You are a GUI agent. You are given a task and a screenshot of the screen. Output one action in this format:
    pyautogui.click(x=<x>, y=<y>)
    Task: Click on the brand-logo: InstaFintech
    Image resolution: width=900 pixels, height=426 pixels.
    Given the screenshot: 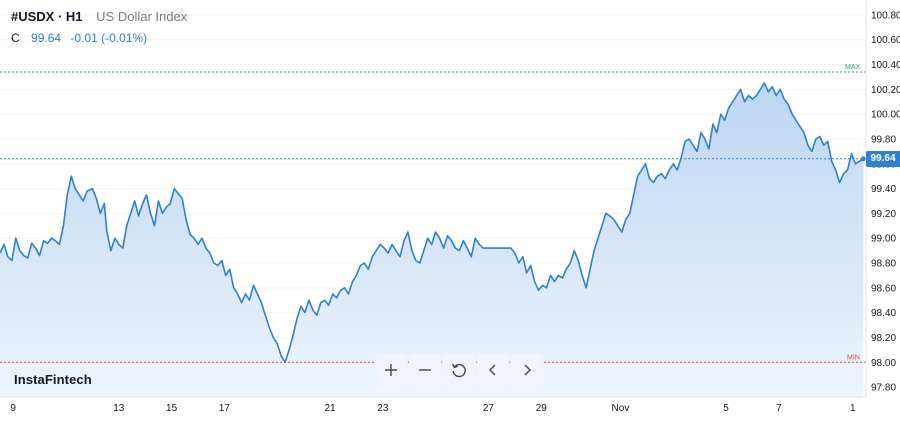 What is the action you would take?
    pyautogui.click(x=53, y=379)
    